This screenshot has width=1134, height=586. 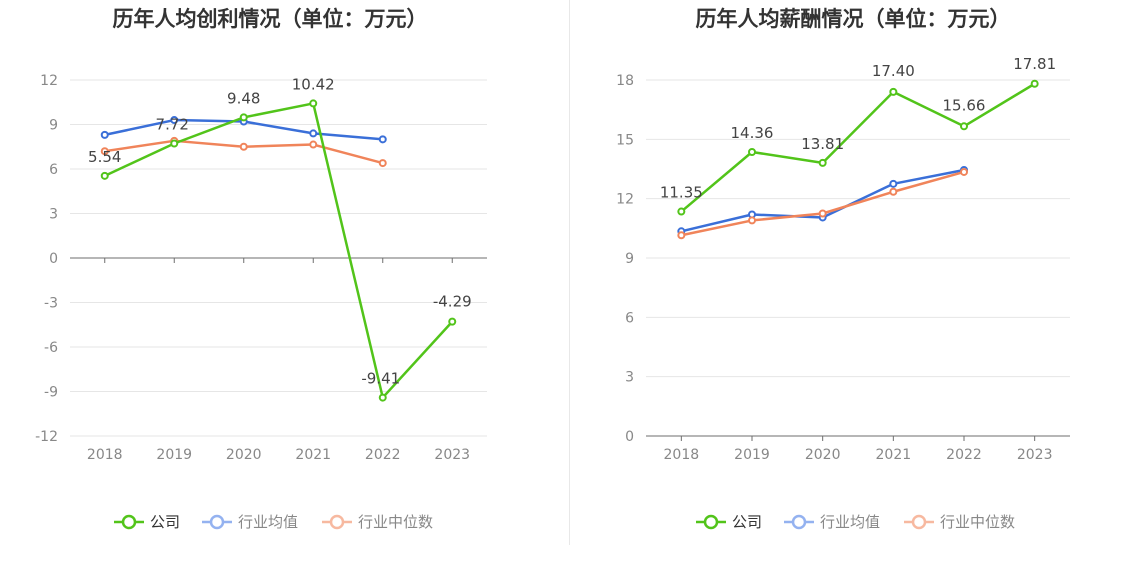 I want to click on x-tick-label: 2021, so click(x=313, y=455).